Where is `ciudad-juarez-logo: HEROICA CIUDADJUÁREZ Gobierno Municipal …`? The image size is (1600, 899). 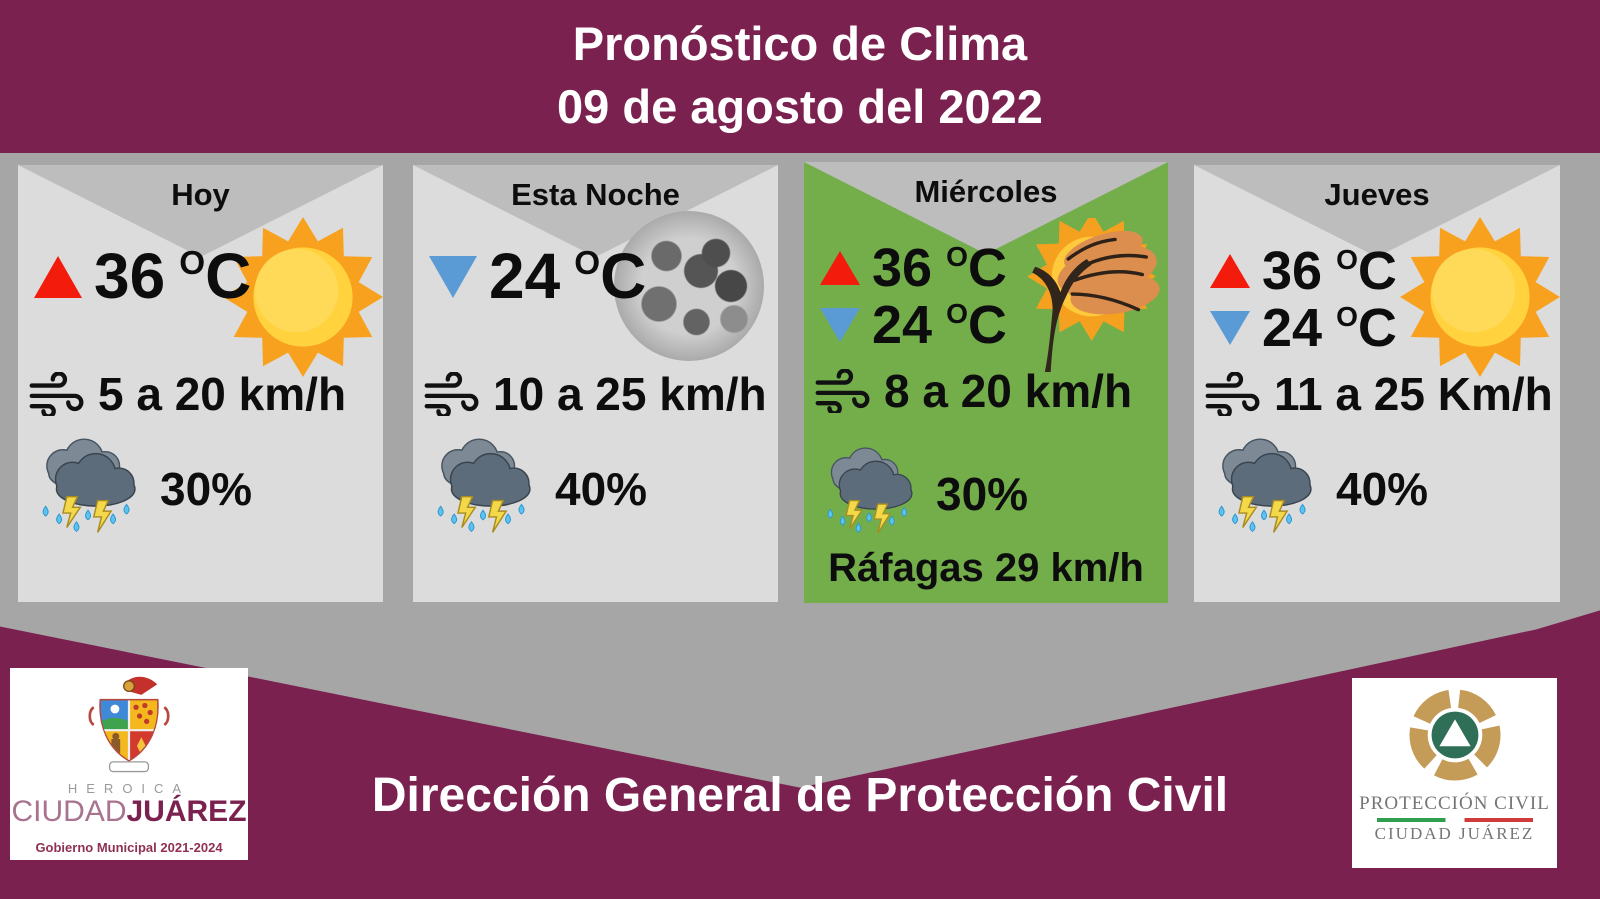 ciudad-juarez-logo: HEROICA CIUDADJUÁREZ Gobierno Municipal … is located at coordinates (129, 764).